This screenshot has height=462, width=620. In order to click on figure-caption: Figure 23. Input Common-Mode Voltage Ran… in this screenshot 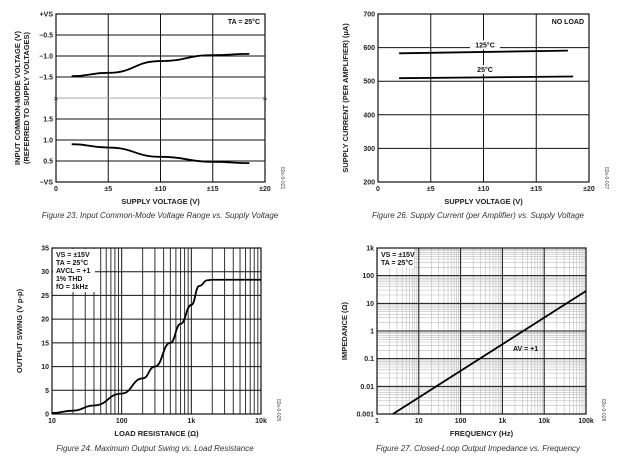, I will do `click(160, 215)`.